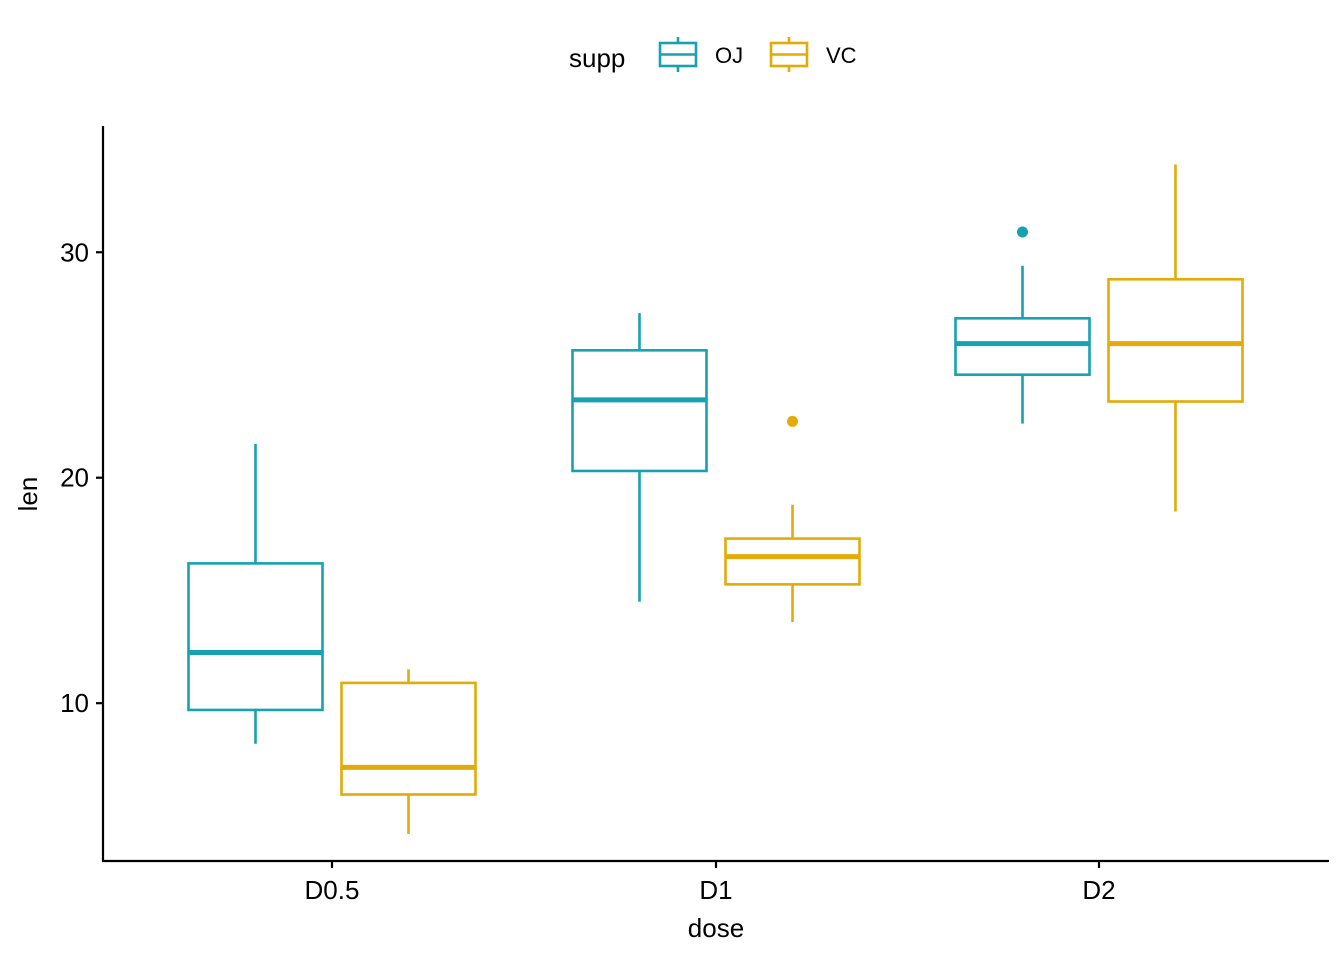 The width and height of the screenshot is (1344, 960). I want to click on legend-title: supp, so click(597, 58).